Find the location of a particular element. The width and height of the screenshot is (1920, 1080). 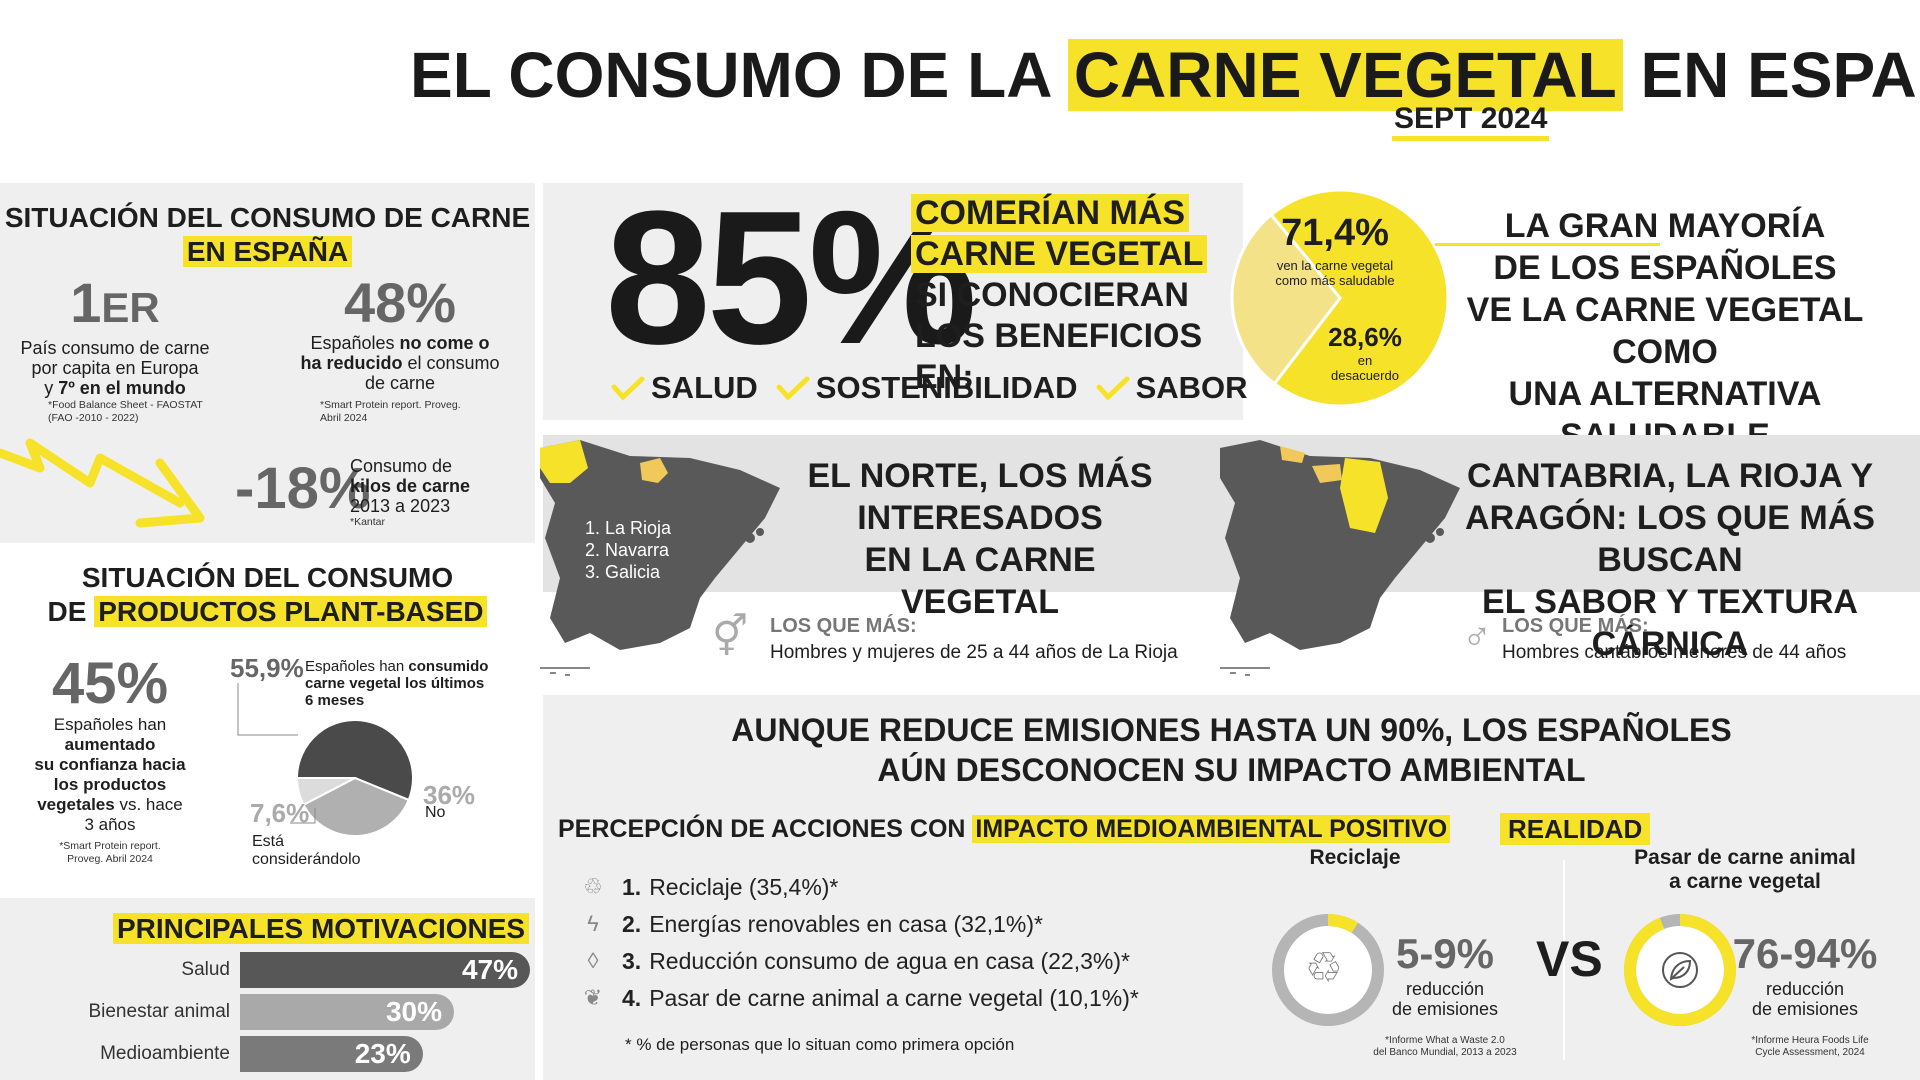

recycling-ring is located at coordinates (1328, 970).